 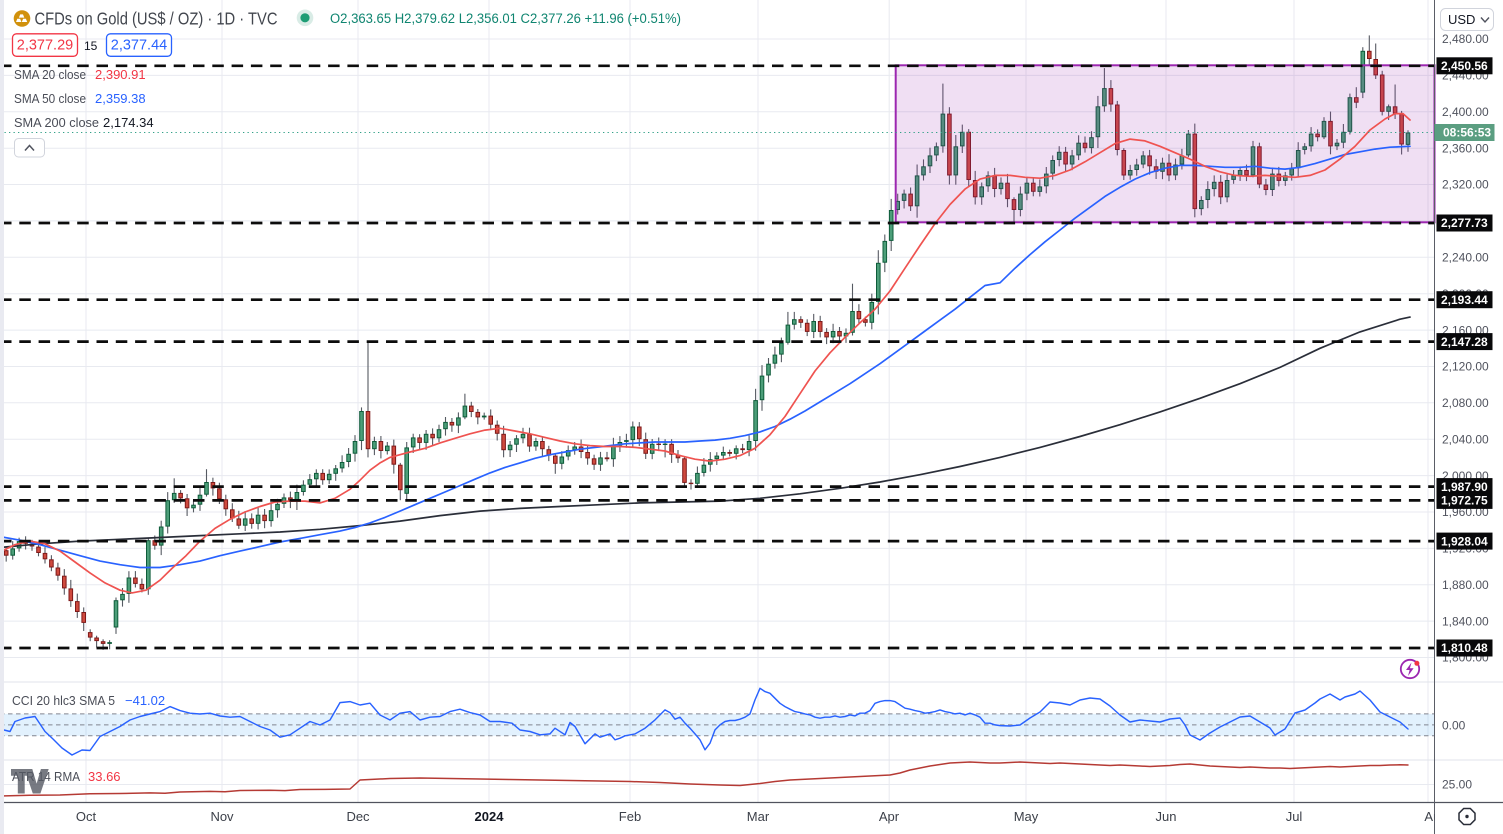 I want to click on svg-text: 1,810.48, so click(x=1464, y=648).